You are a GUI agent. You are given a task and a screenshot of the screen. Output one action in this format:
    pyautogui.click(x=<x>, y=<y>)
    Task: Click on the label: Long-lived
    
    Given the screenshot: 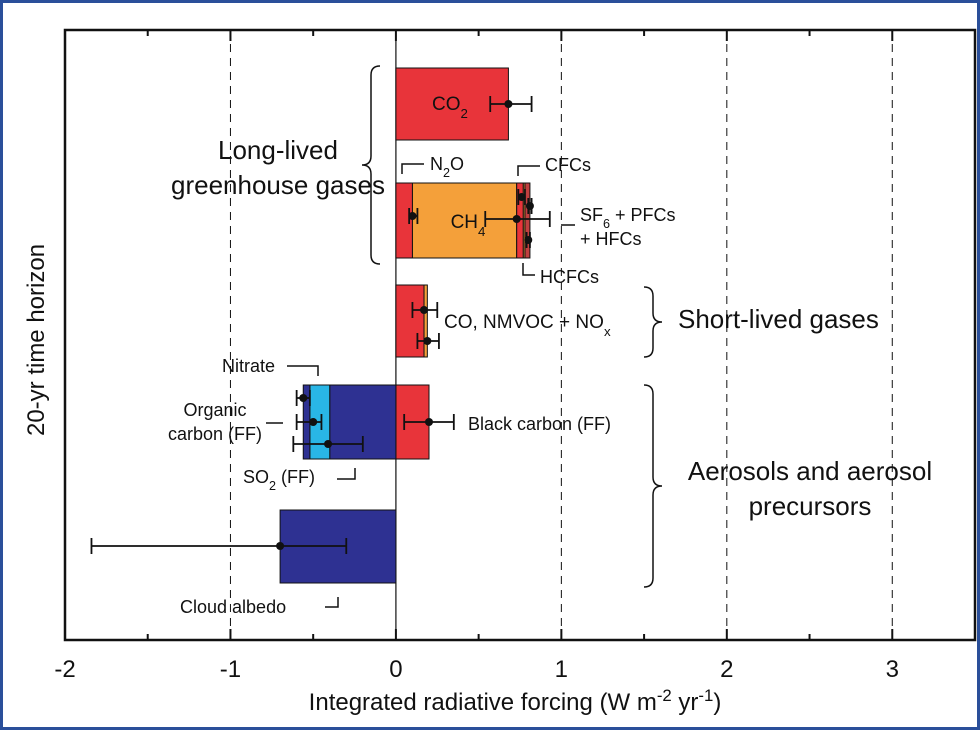 What is the action you would take?
    pyautogui.click(x=278, y=150)
    